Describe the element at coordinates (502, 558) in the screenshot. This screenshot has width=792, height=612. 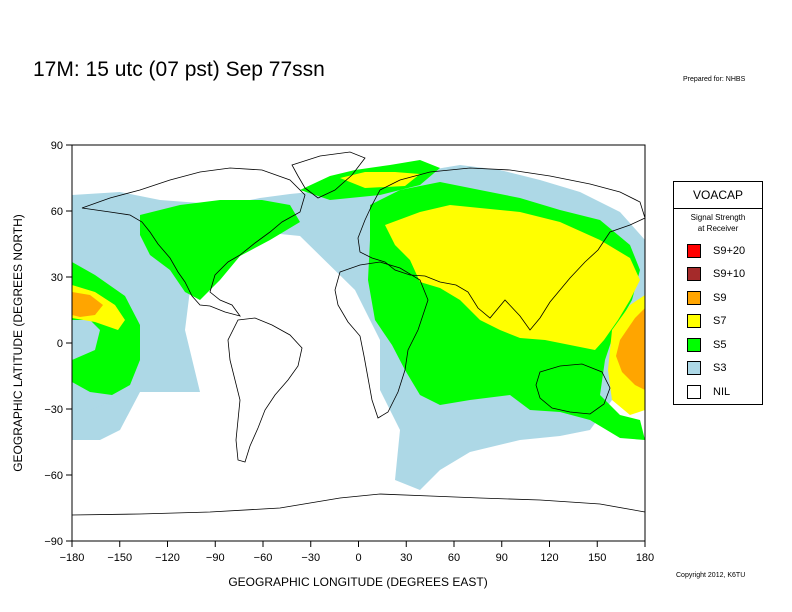
I see `x-tick-label: 90` at that location.